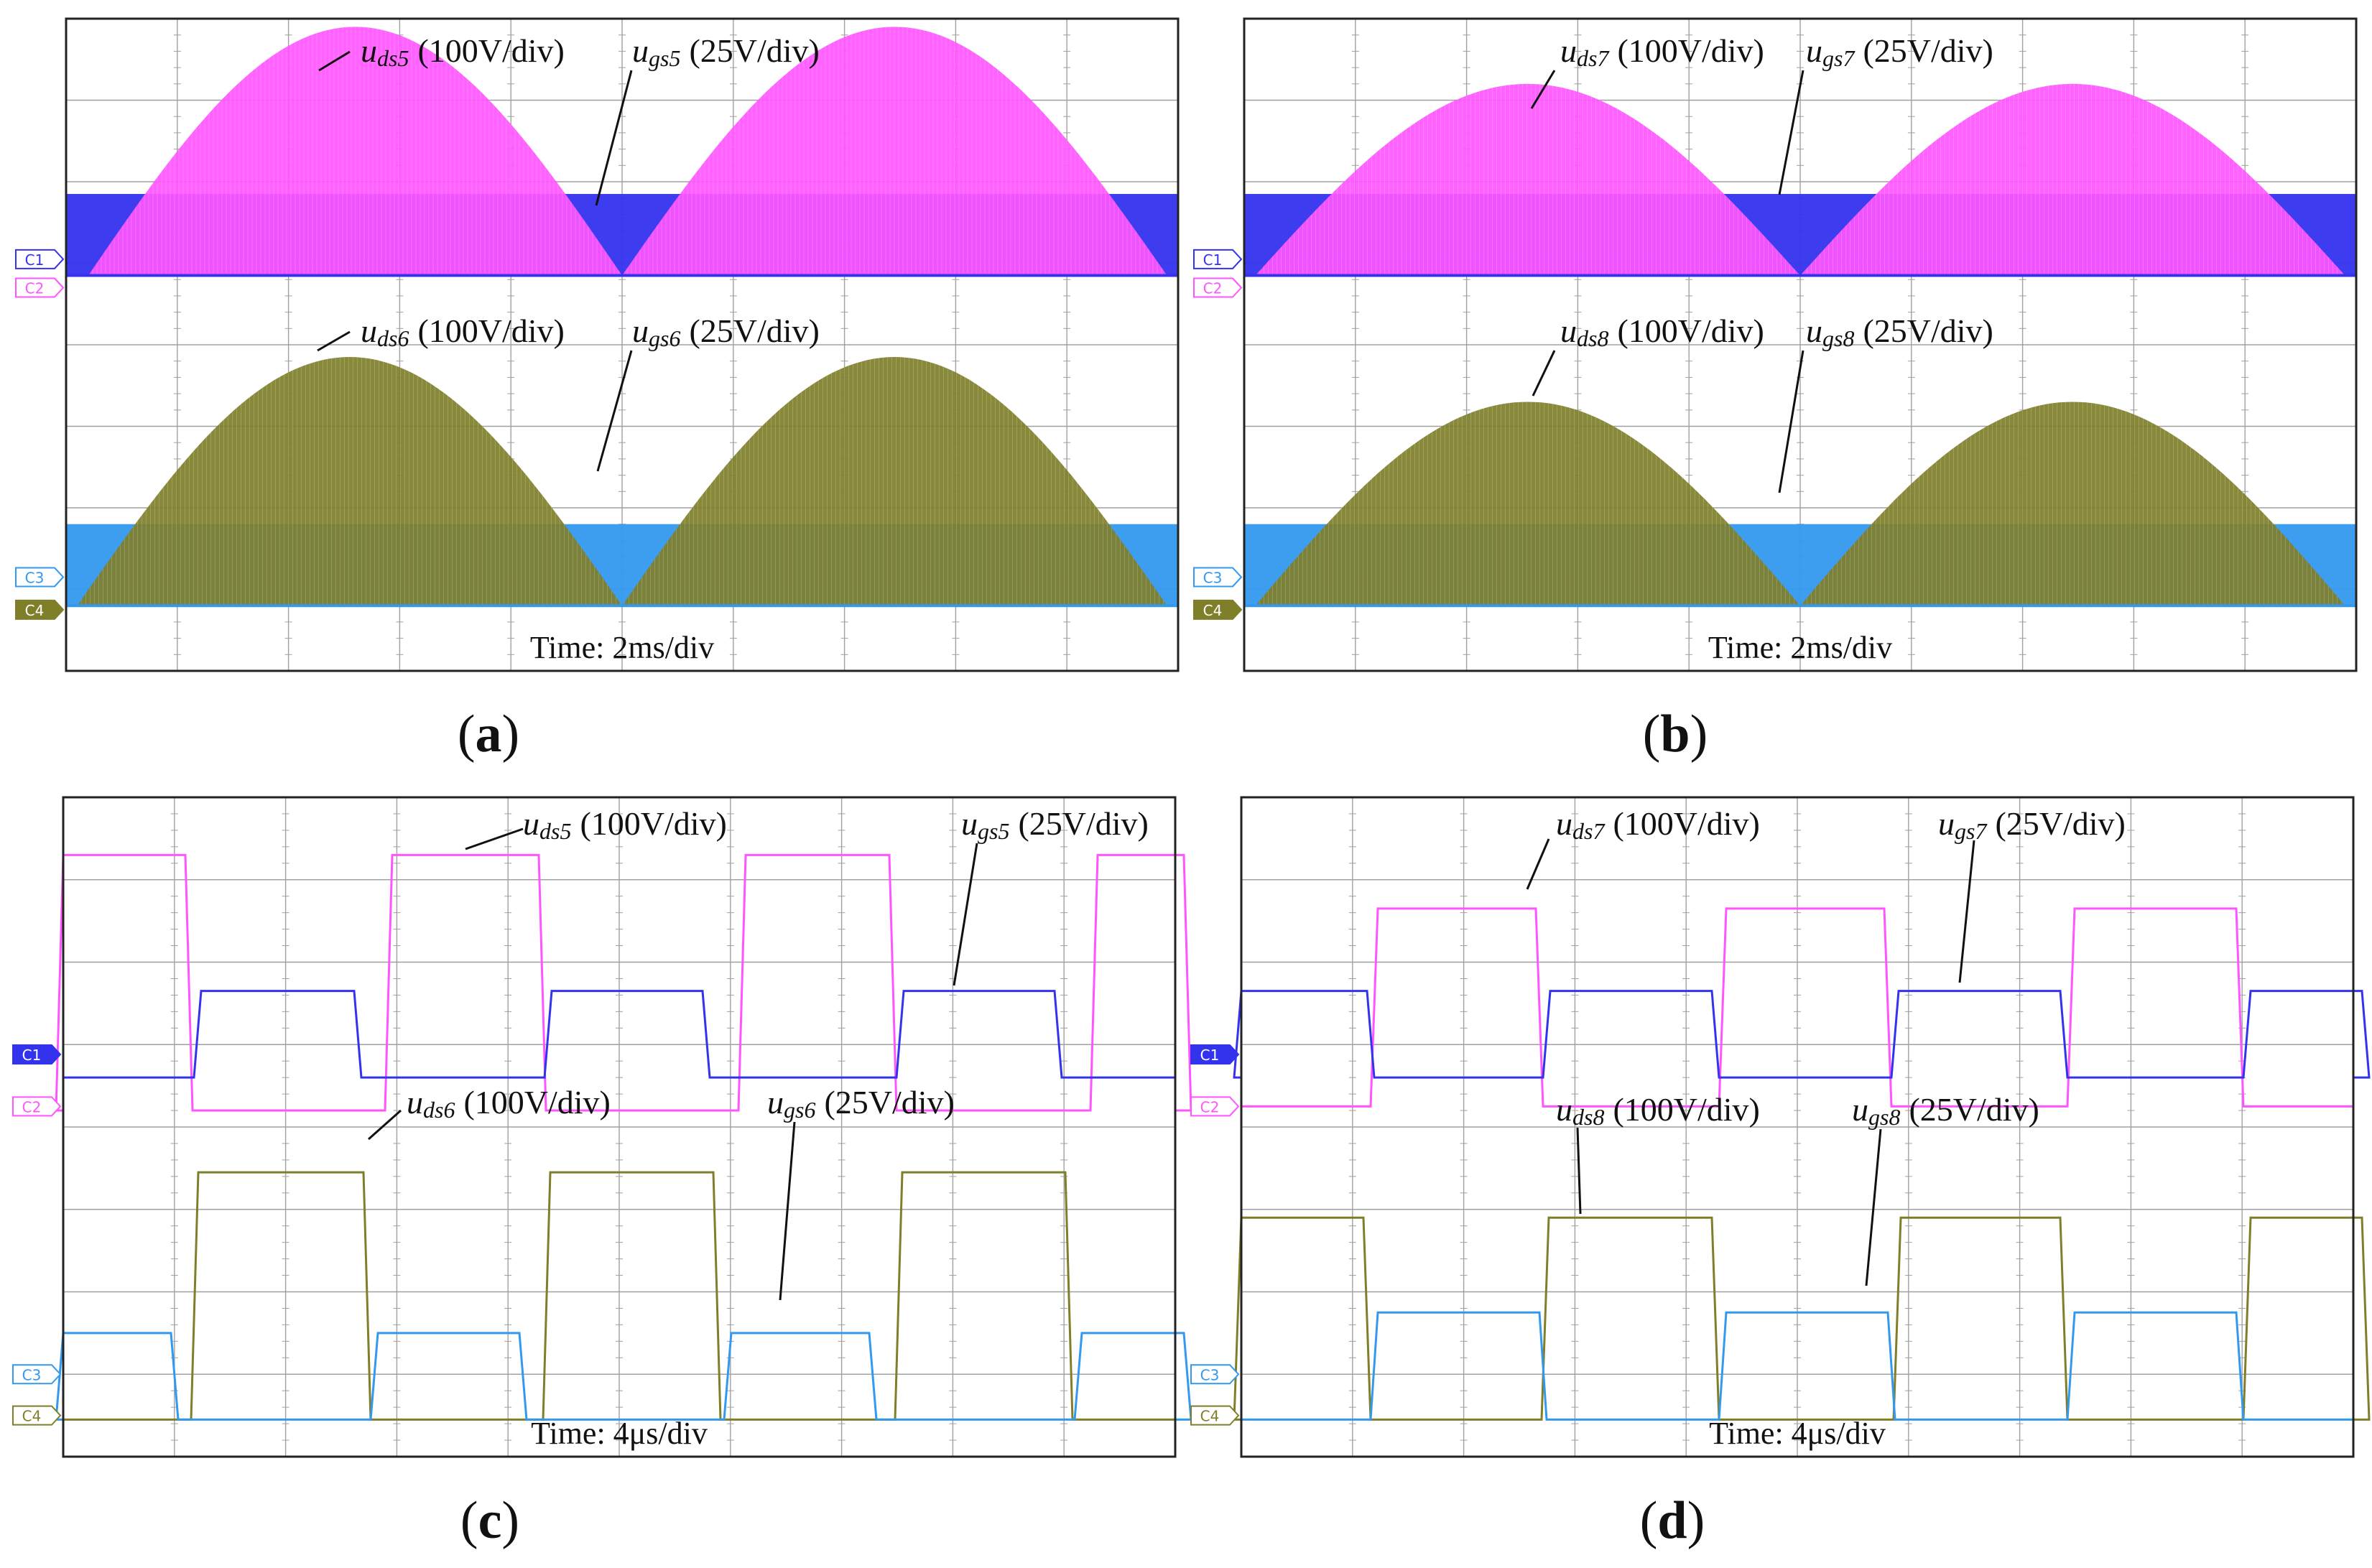  I want to click on label-ds6: uds6 (100V/div), so click(463, 331).